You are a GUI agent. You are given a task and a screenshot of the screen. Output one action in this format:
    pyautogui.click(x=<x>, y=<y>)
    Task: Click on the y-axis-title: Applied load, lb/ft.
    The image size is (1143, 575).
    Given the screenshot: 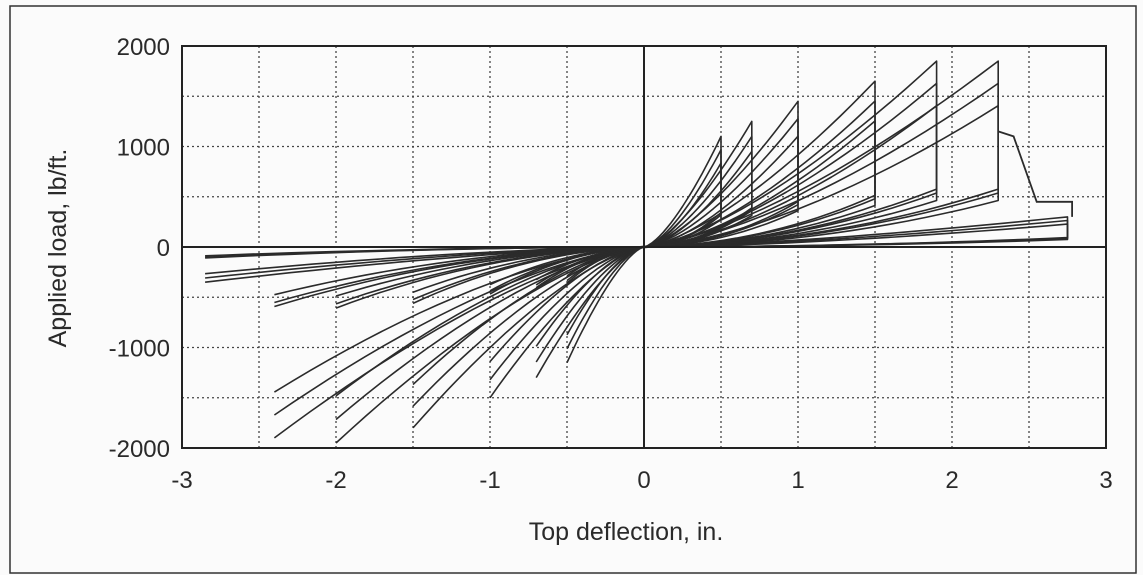 What is the action you would take?
    pyautogui.click(x=58, y=248)
    